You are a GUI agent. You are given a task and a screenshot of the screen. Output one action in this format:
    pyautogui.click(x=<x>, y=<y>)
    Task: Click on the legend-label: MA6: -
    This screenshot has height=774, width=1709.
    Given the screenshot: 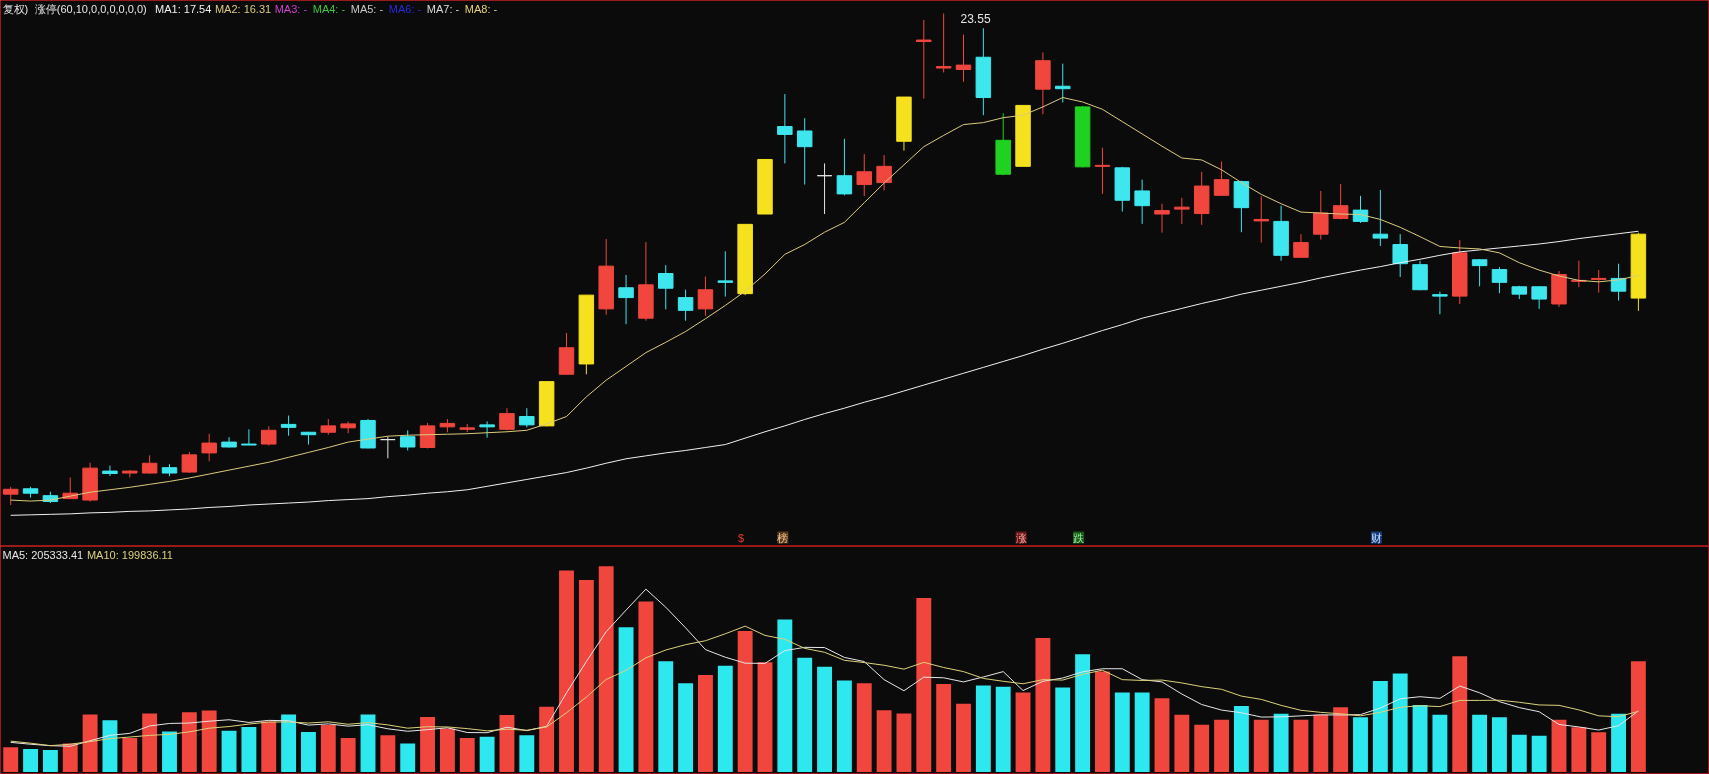 What is the action you would take?
    pyautogui.click(x=405, y=8)
    